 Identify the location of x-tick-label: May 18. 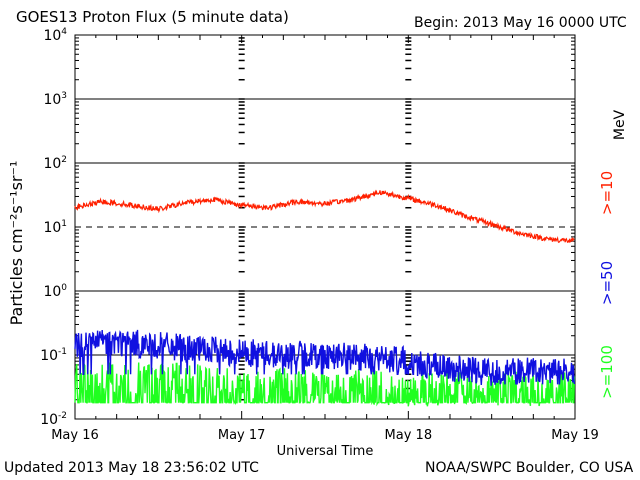
(409, 435).